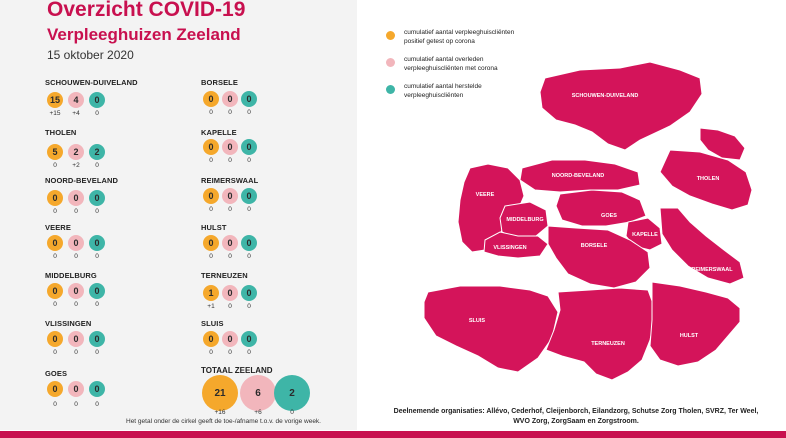  What do you see at coordinates (224, 275) in the screenshot?
I see `region-name: TERNEUZEN` at bounding box center [224, 275].